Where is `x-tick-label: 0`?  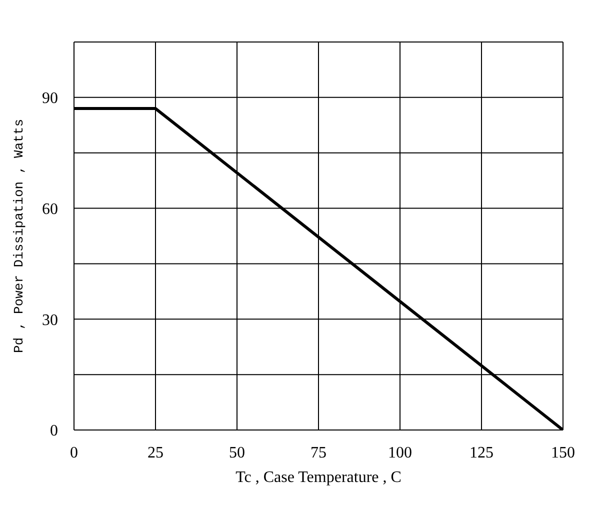
x-tick-label: 0 is located at coordinates (74, 453).